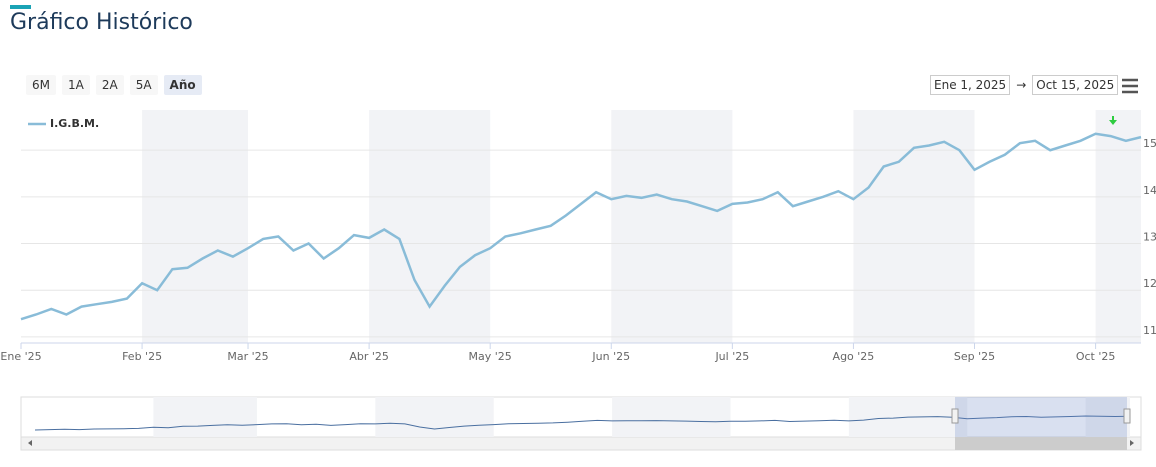 The image size is (1156, 467). Describe the element at coordinates (76, 85) in the screenshot. I see `range-button: 1A` at that location.